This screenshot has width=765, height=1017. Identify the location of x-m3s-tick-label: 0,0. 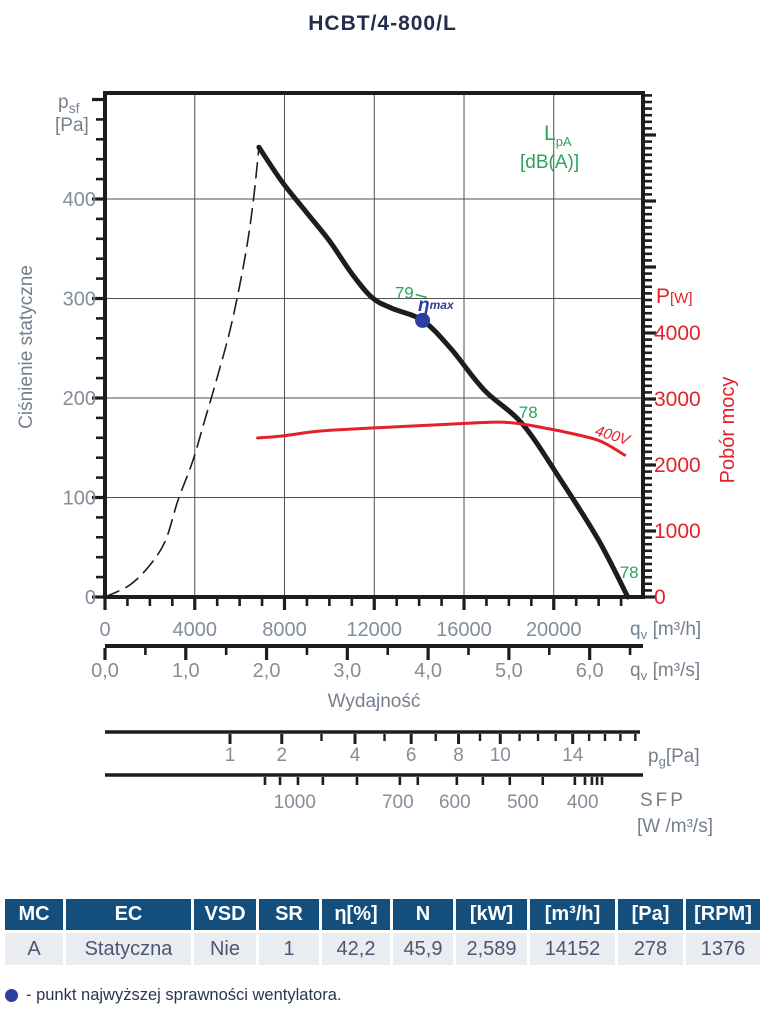
(105, 671).